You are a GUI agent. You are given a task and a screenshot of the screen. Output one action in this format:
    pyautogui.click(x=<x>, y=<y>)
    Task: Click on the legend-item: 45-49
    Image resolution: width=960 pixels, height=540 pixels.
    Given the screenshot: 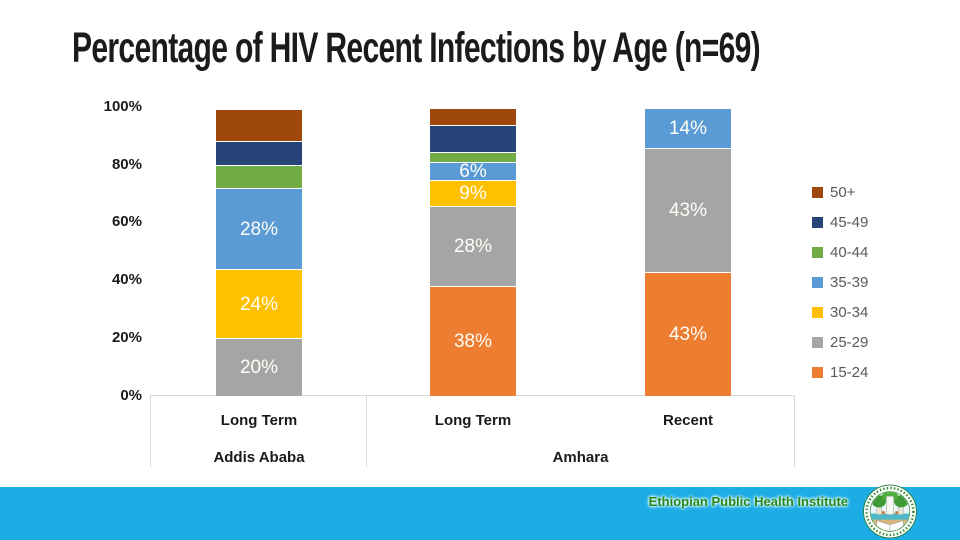 What is the action you would take?
    pyautogui.click(x=840, y=222)
    